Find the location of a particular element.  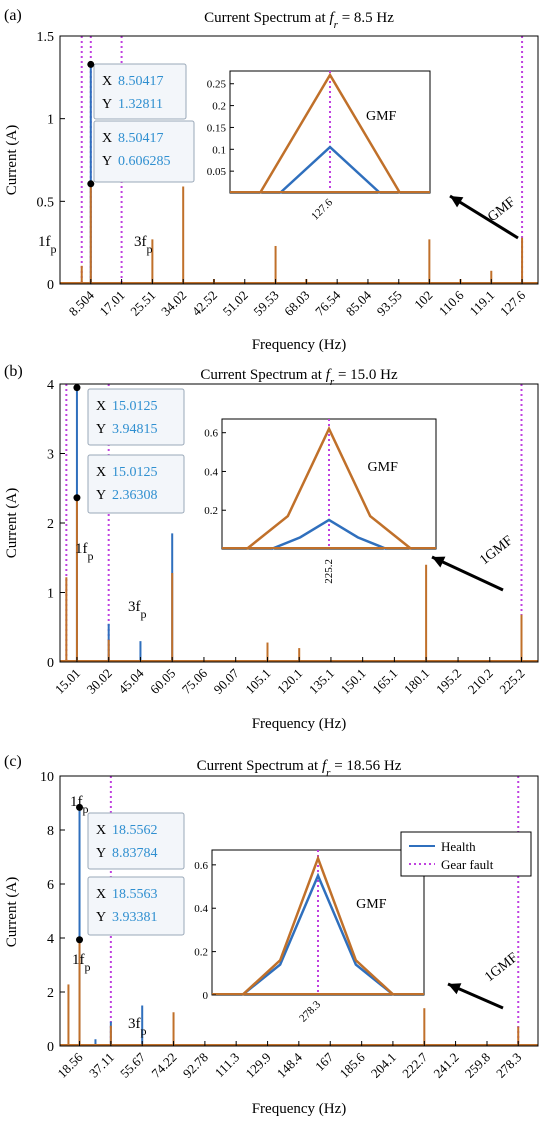

x-tick-label: 180.1 is located at coordinates (416, 681).